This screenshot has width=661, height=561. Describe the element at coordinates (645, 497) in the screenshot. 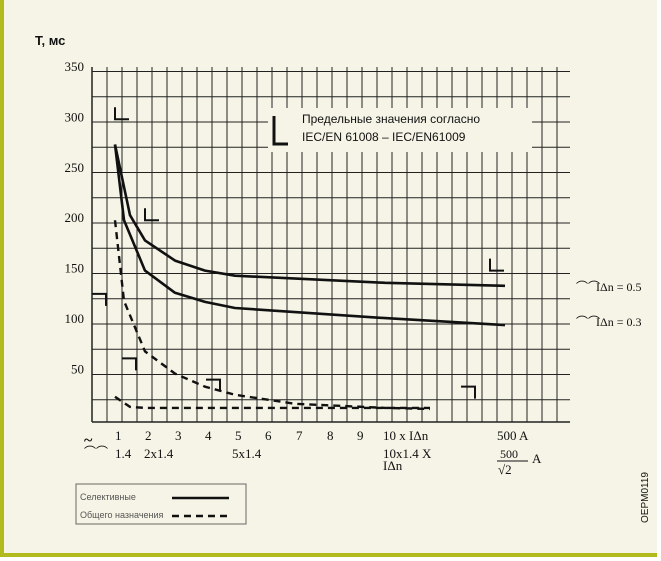

I see `figure-code: OEPM0119` at that location.